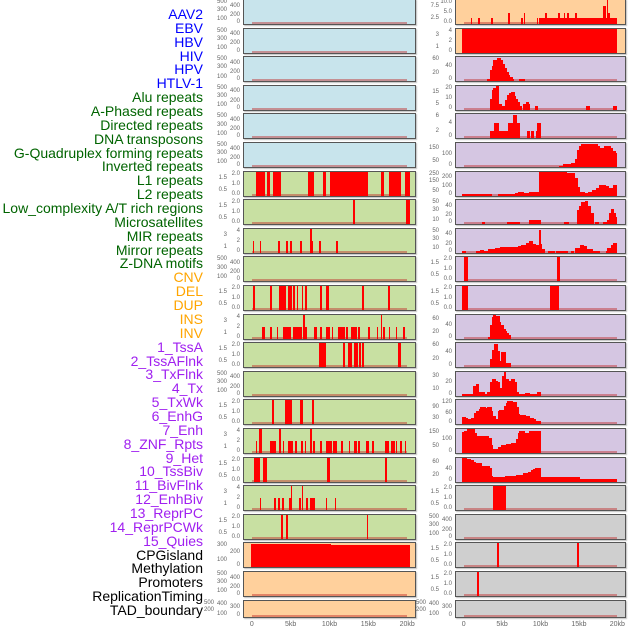 This screenshot has height=630, width=630. I want to click on y-tick-label: 15, so click(435, 92).